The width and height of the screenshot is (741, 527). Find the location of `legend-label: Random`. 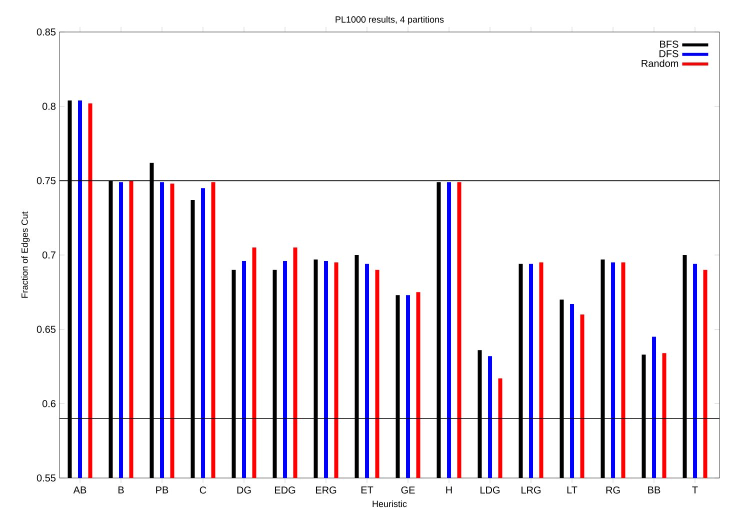

legend-label: Random is located at coordinates (660, 63).